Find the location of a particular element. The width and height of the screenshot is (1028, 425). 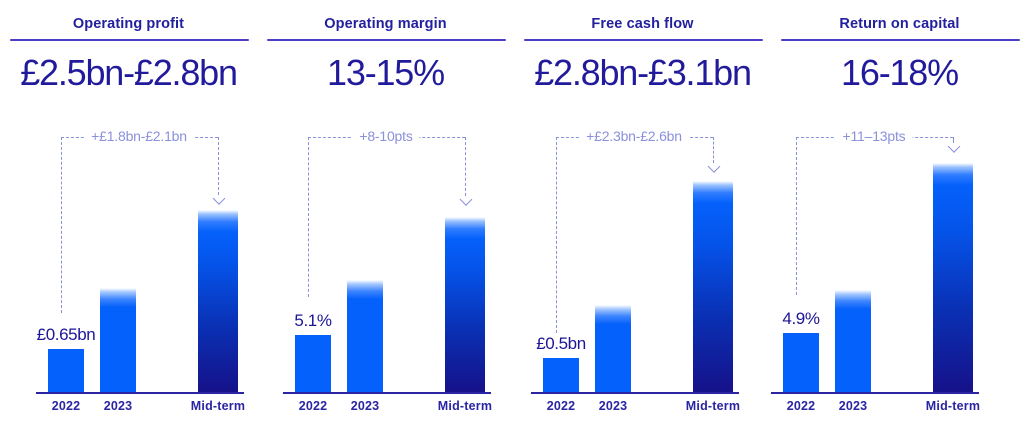

bar-value-2022: 4.9% is located at coordinates (801, 318).